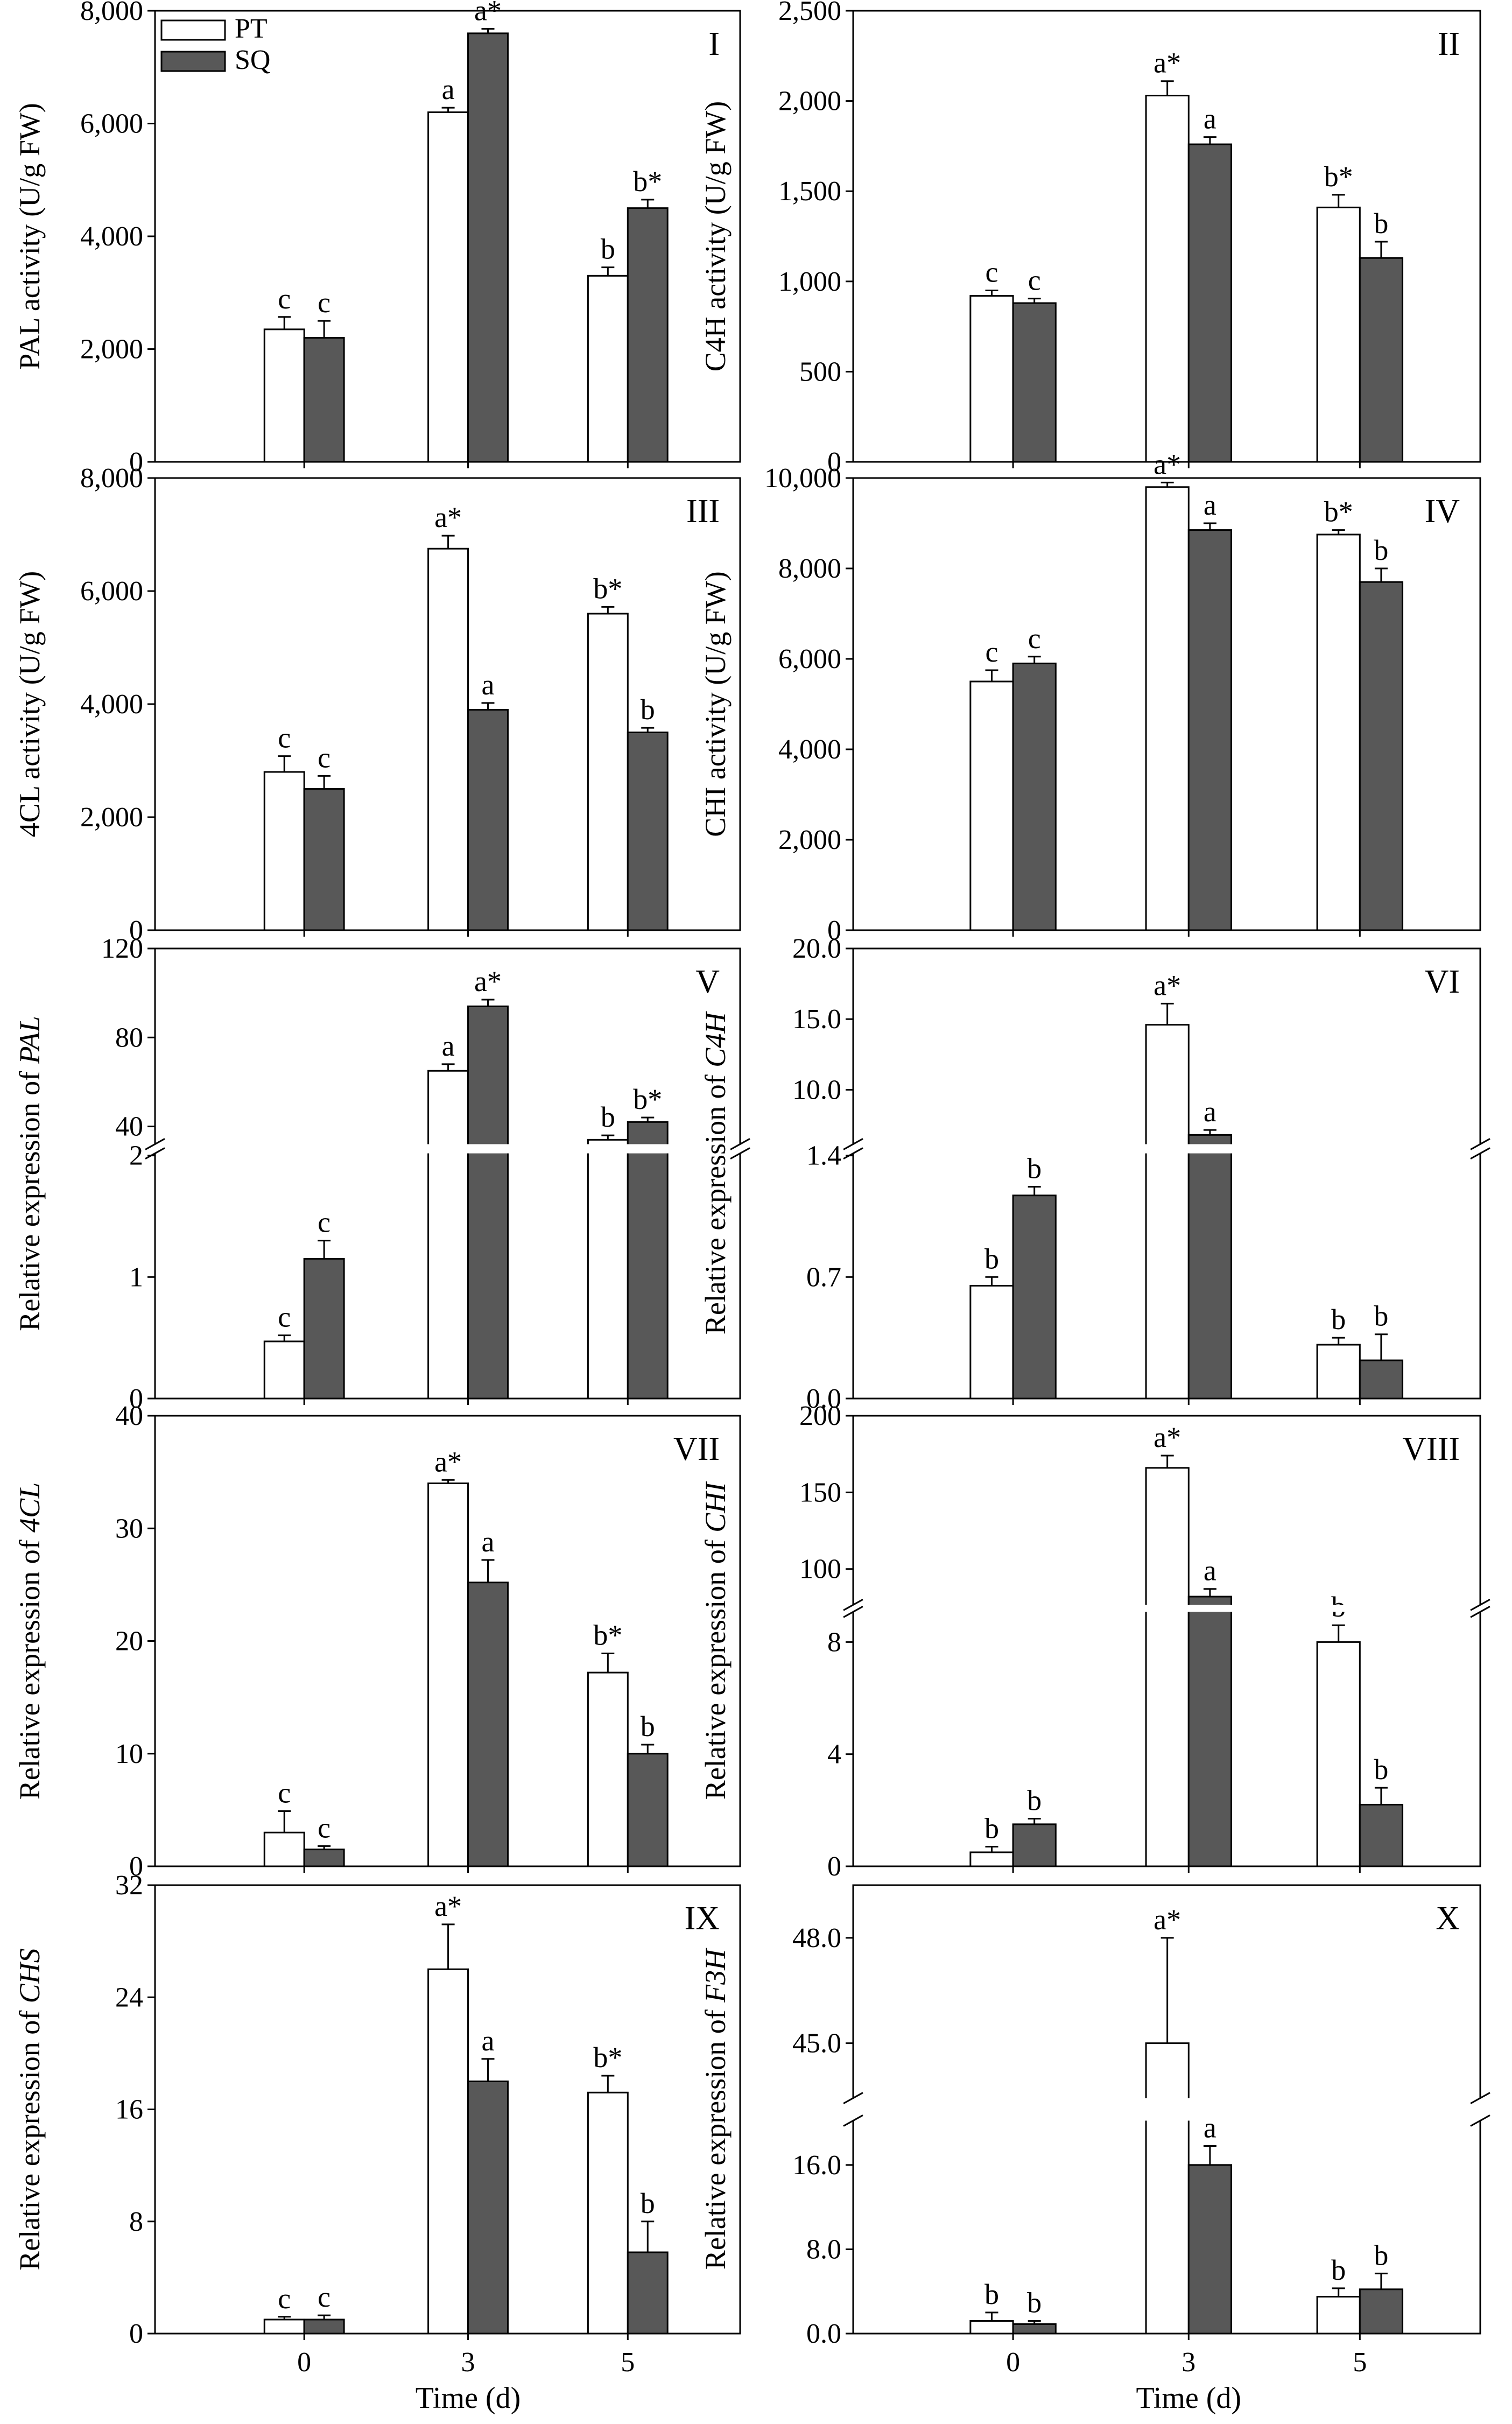  Describe the element at coordinates (29, 2109) in the screenshot. I see `panel-ix-ylabel: Relative expression of CHS` at that location.